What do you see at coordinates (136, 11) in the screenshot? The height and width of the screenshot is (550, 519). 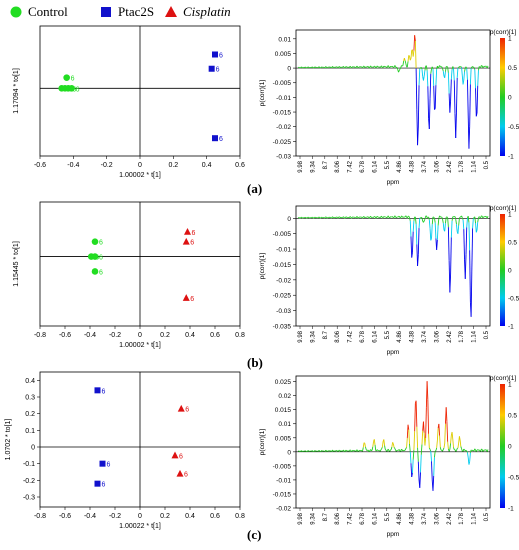 I see `legend-label: Ptac2S` at bounding box center [136, 11].